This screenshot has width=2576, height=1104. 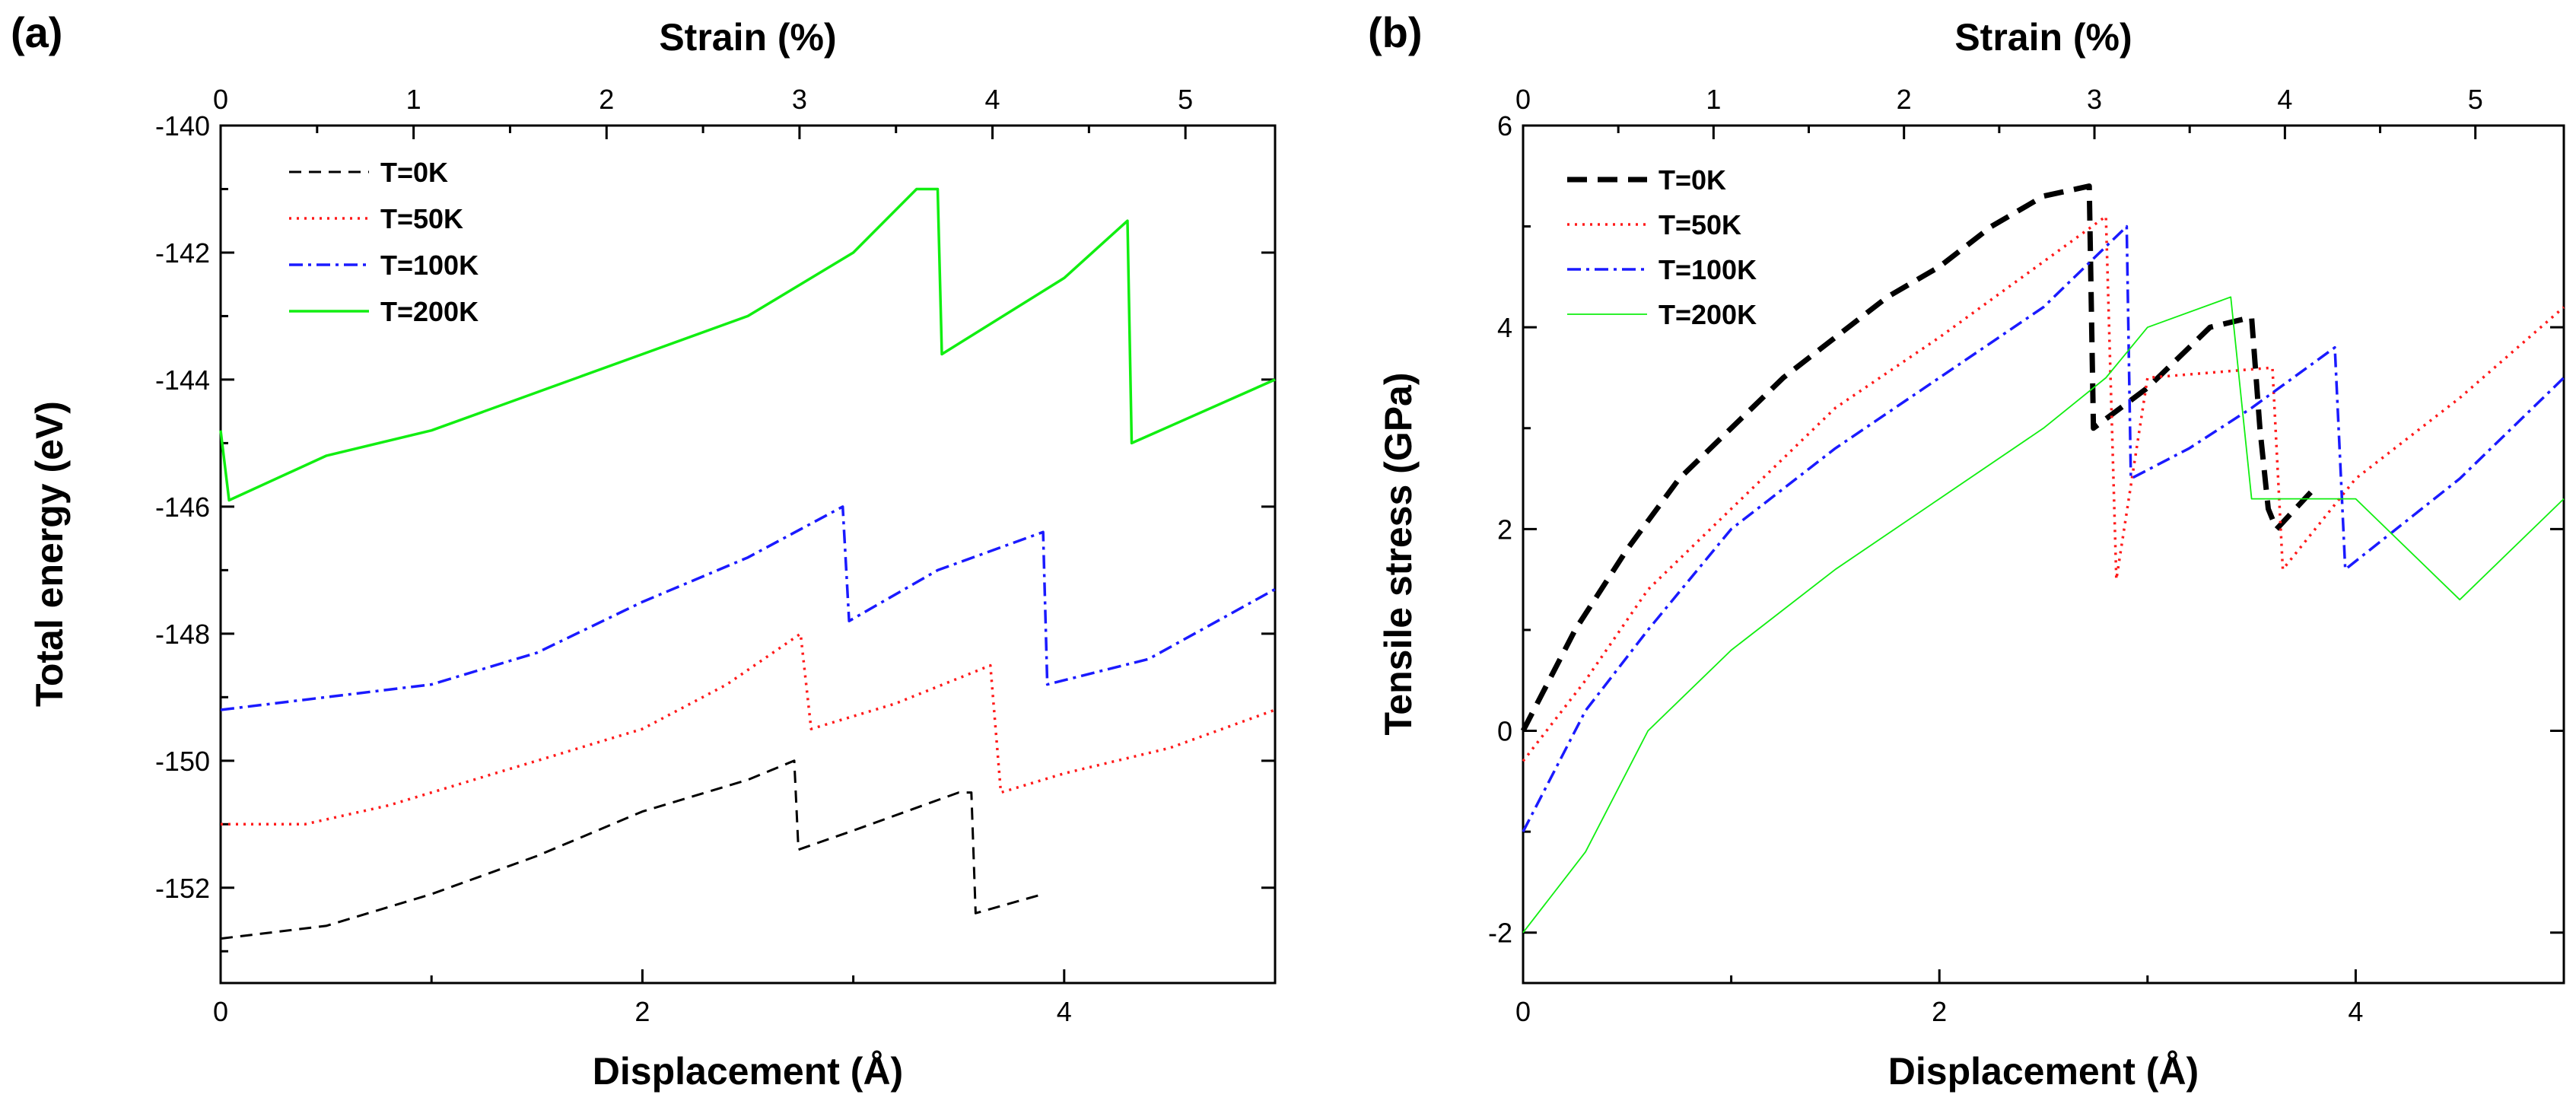 I want to click on top-axis-title-a: Strain (%), so click(x=747, y=37).